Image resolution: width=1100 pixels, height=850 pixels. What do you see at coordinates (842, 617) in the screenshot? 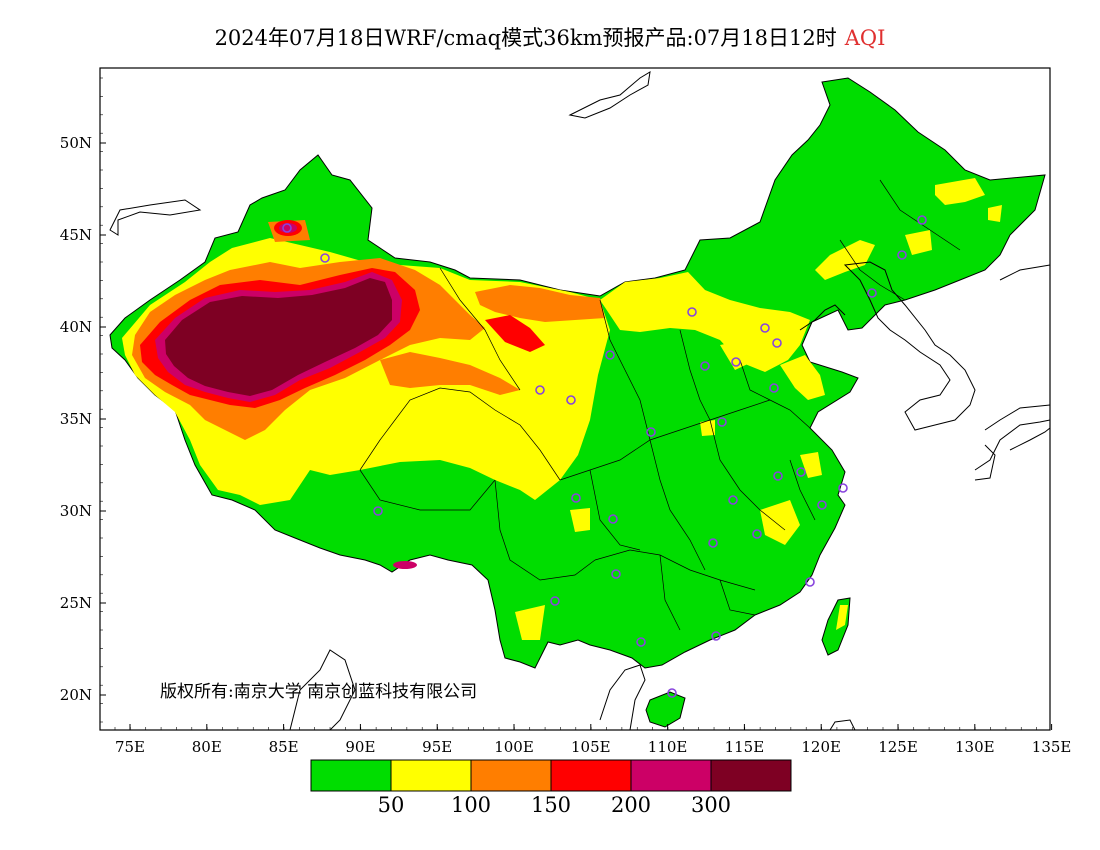
I see `taiwan-yellow-area` at bounding box center [842, 617].